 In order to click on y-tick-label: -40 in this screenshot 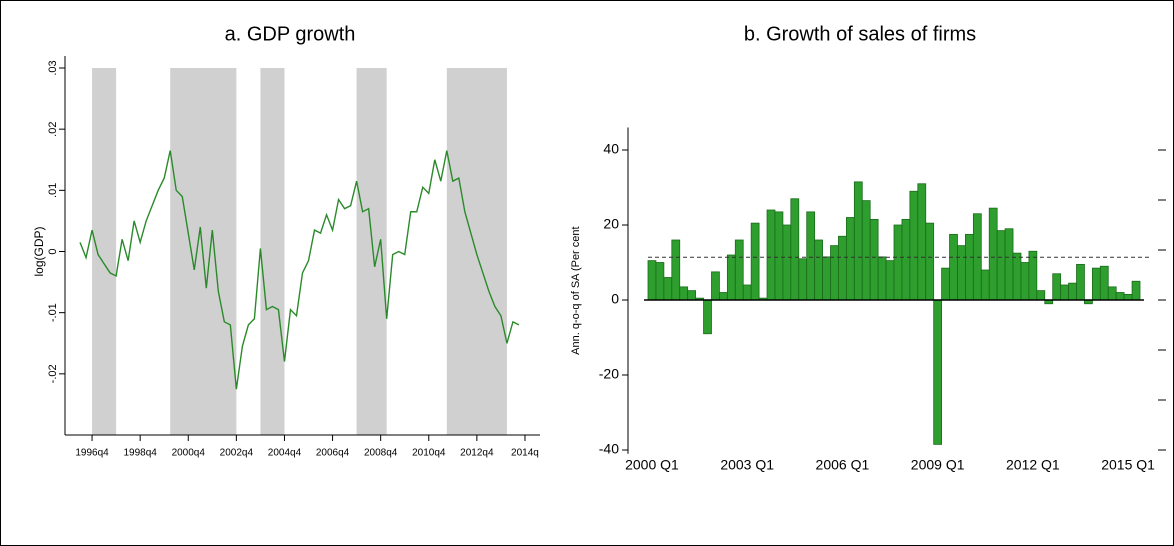, I will do `click(609, 449)`.